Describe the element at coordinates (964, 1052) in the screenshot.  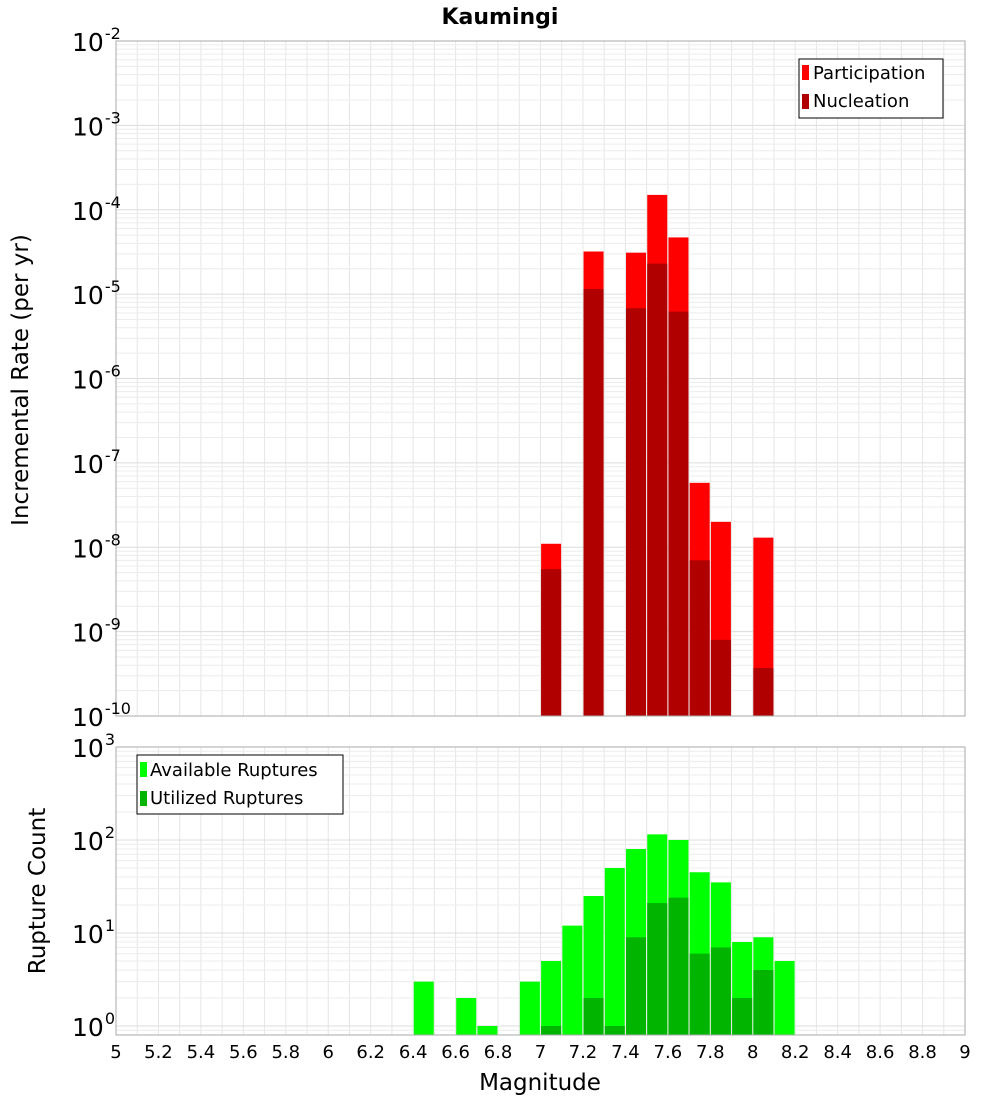
I see `x-tick-label: 9` at that location.